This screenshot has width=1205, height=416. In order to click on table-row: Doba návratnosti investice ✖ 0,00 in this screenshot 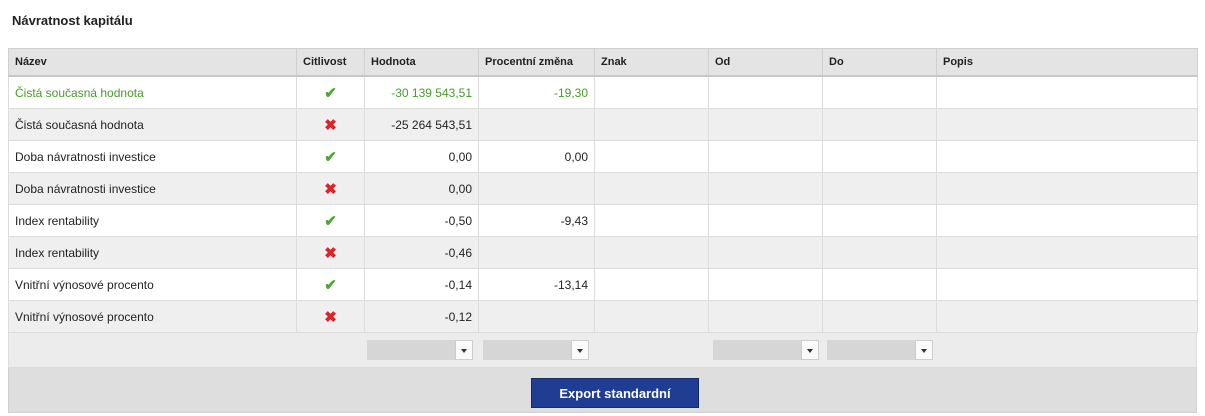, I will do `click(603, 188)`.